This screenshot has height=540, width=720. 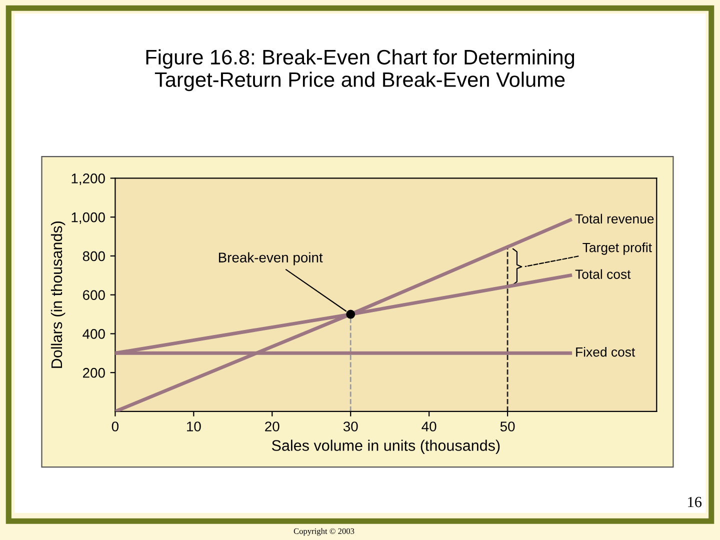 What do you see at coordinates (88, 218) in the screenshot?
I see `y-tick-label: 1,000` at bounding box center [88, 218].